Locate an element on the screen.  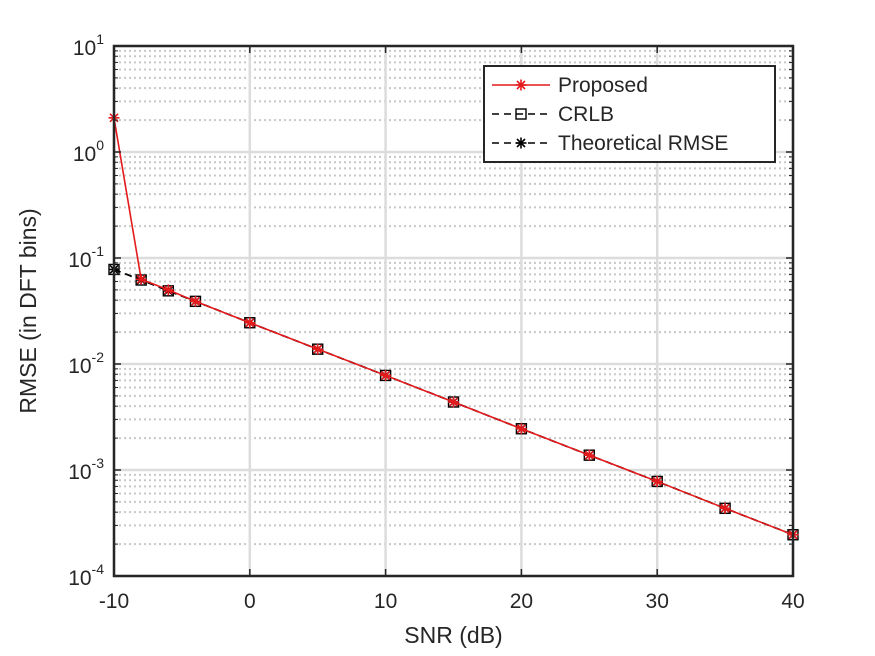
legend-entry-theoretical-rmse: Theoretical RMSE is located at coordinates (610, 143).